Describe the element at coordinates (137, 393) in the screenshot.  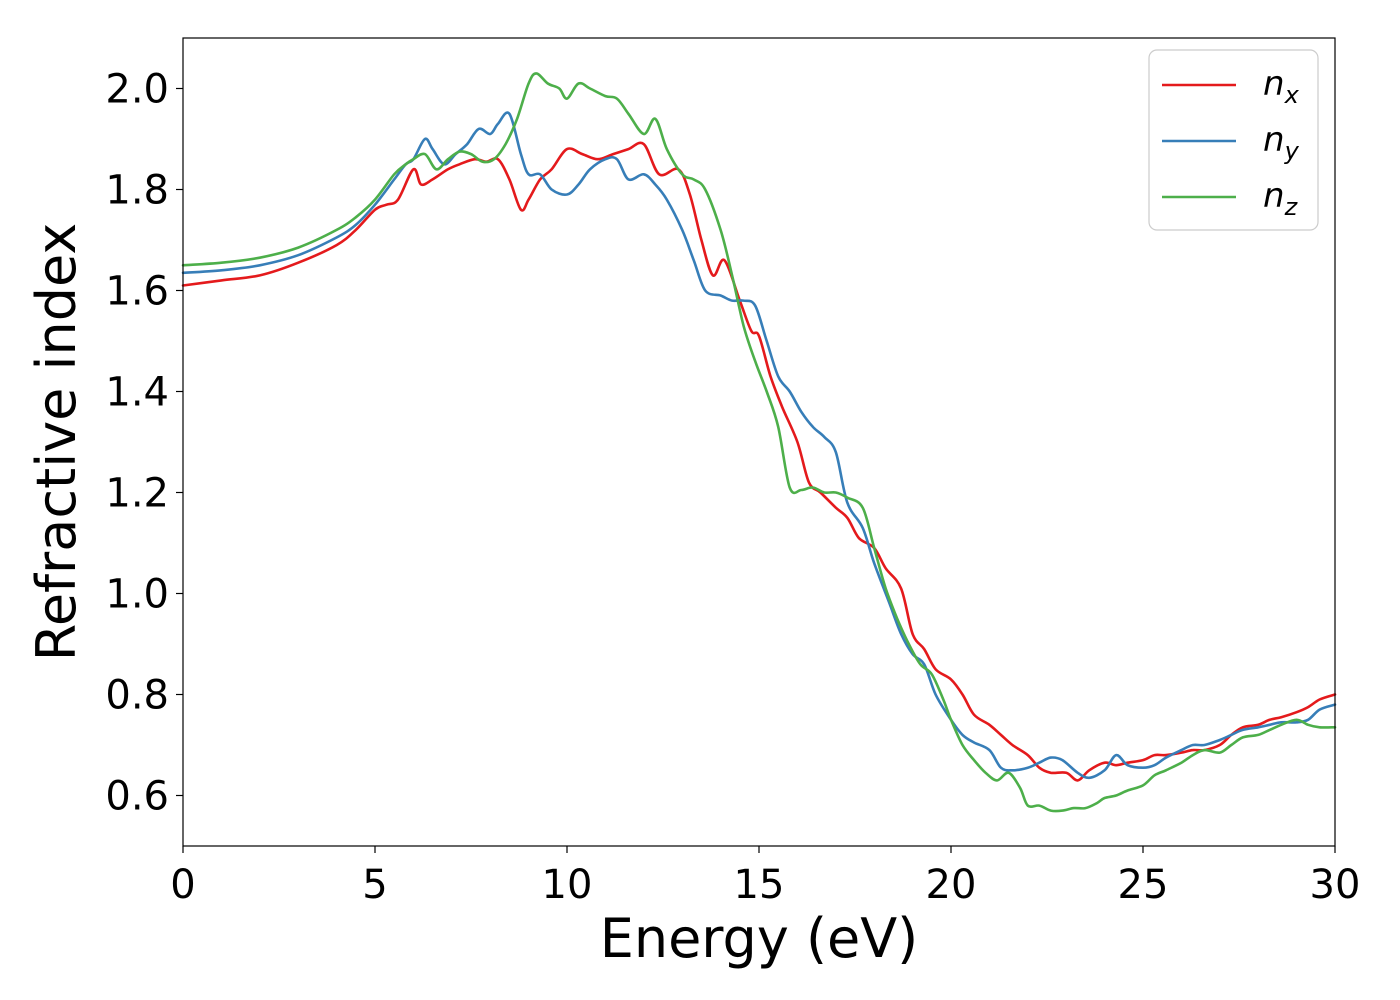
I see `y-tick-label: 1.4` at that location.